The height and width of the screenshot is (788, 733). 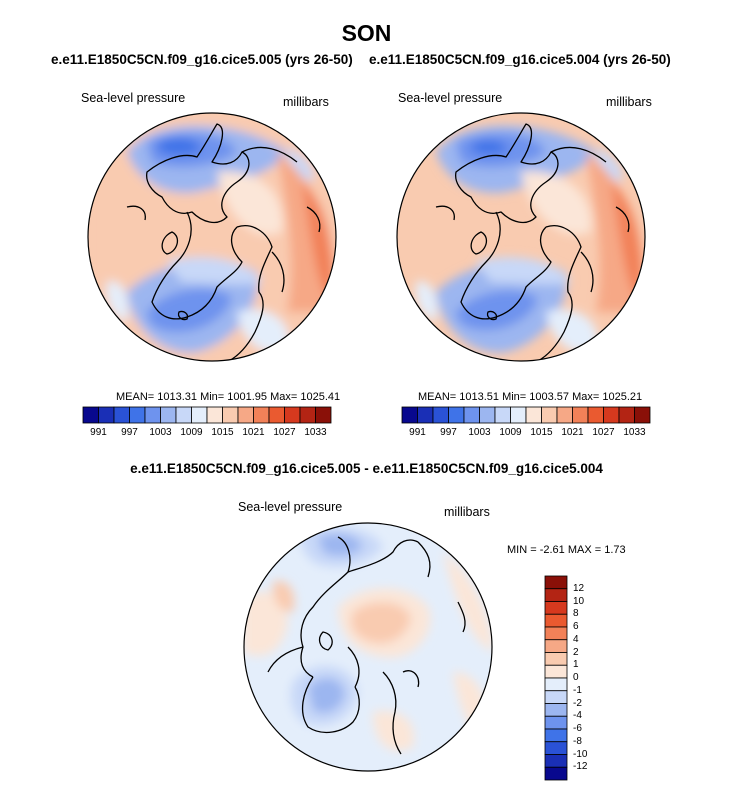 What do you see at coordinates (576, 639) in the screenshot?
I see `colorbar-tick-label: 4` at bounding box center [576, 639].